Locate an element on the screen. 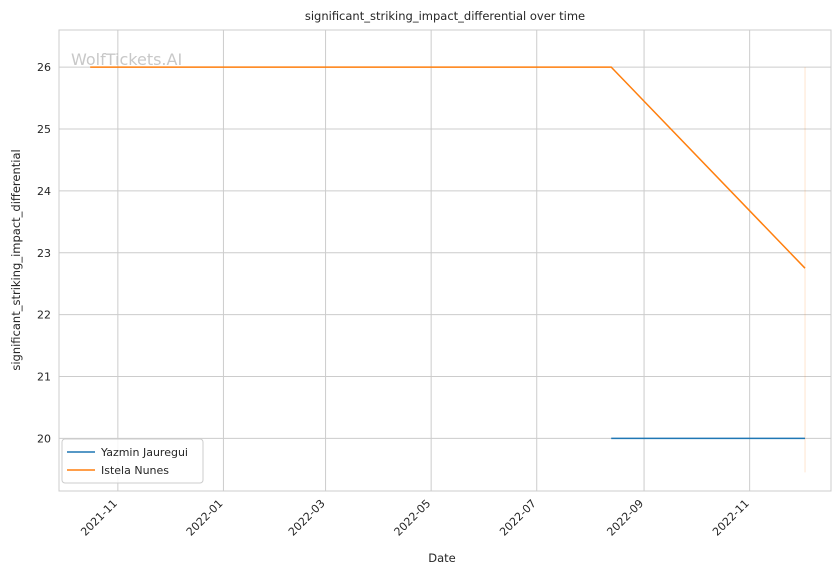  y-axis-label: significant_striking_impact_differential is located at coordinates (16, 259).